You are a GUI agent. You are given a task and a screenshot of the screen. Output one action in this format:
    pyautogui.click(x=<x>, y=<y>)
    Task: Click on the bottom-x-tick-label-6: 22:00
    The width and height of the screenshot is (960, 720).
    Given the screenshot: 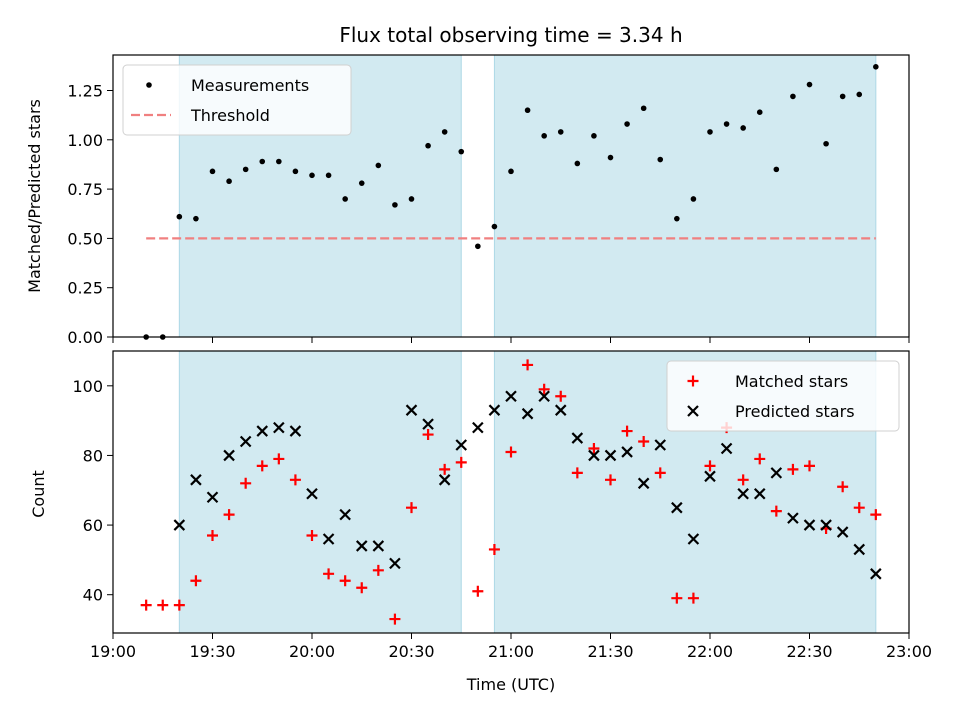 What is the action you would take?
    pyautogui.click(x=710, y=651)
    